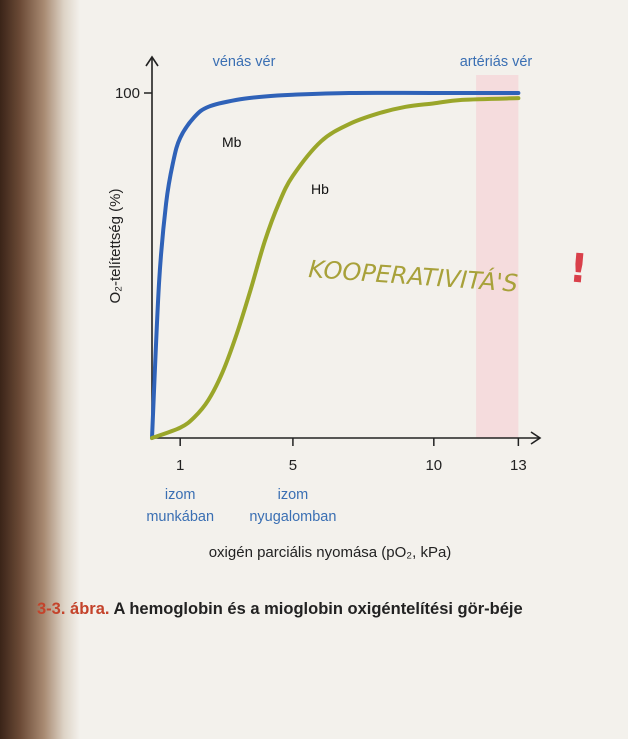 This screenshot has width=628, height=739. Describe the element at coordinates (180, 517) in the screenshot. I see `x-sub-label: munkában` at that location.